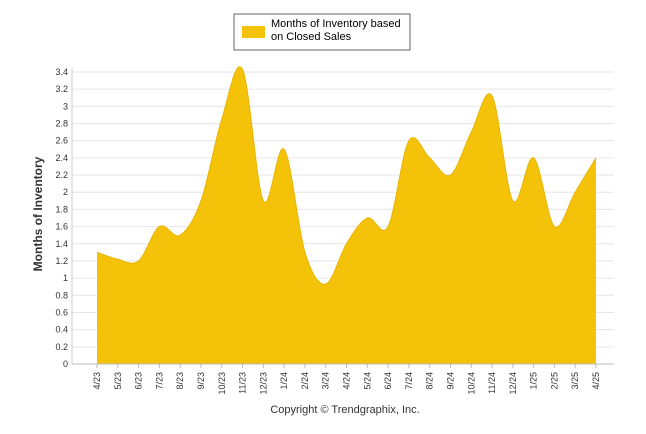  I want to click on x-tick-label: 12/23, so click(263, 383).